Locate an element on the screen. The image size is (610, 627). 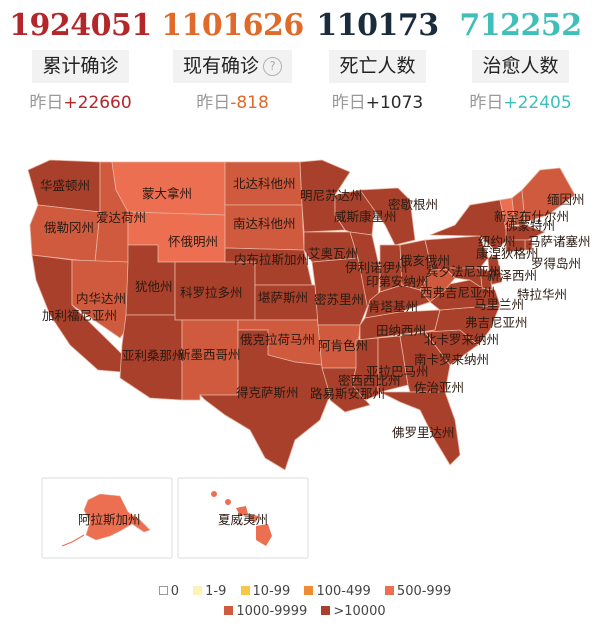
state-mi is located at coordinates (387, 216).